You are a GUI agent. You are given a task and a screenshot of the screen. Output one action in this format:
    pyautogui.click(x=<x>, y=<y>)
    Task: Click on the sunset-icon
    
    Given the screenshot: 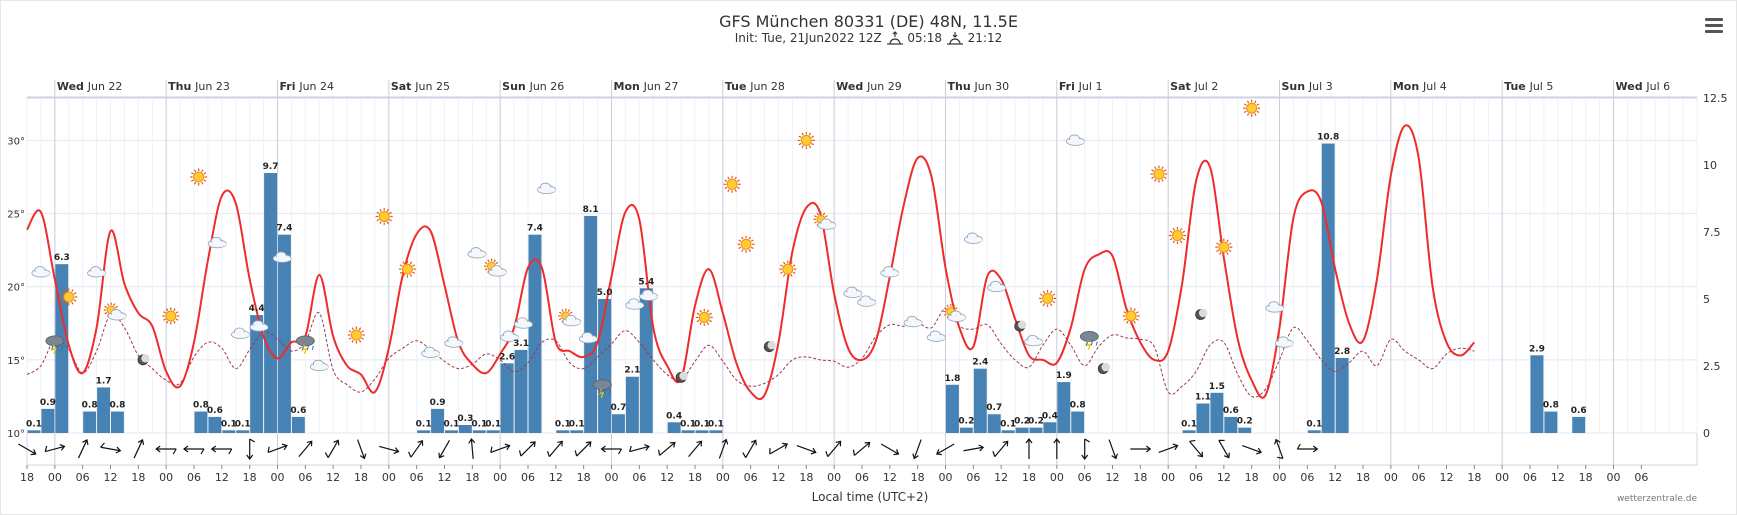 What is the action you would take?
    pyautogui.click(x=954, y=38)
    